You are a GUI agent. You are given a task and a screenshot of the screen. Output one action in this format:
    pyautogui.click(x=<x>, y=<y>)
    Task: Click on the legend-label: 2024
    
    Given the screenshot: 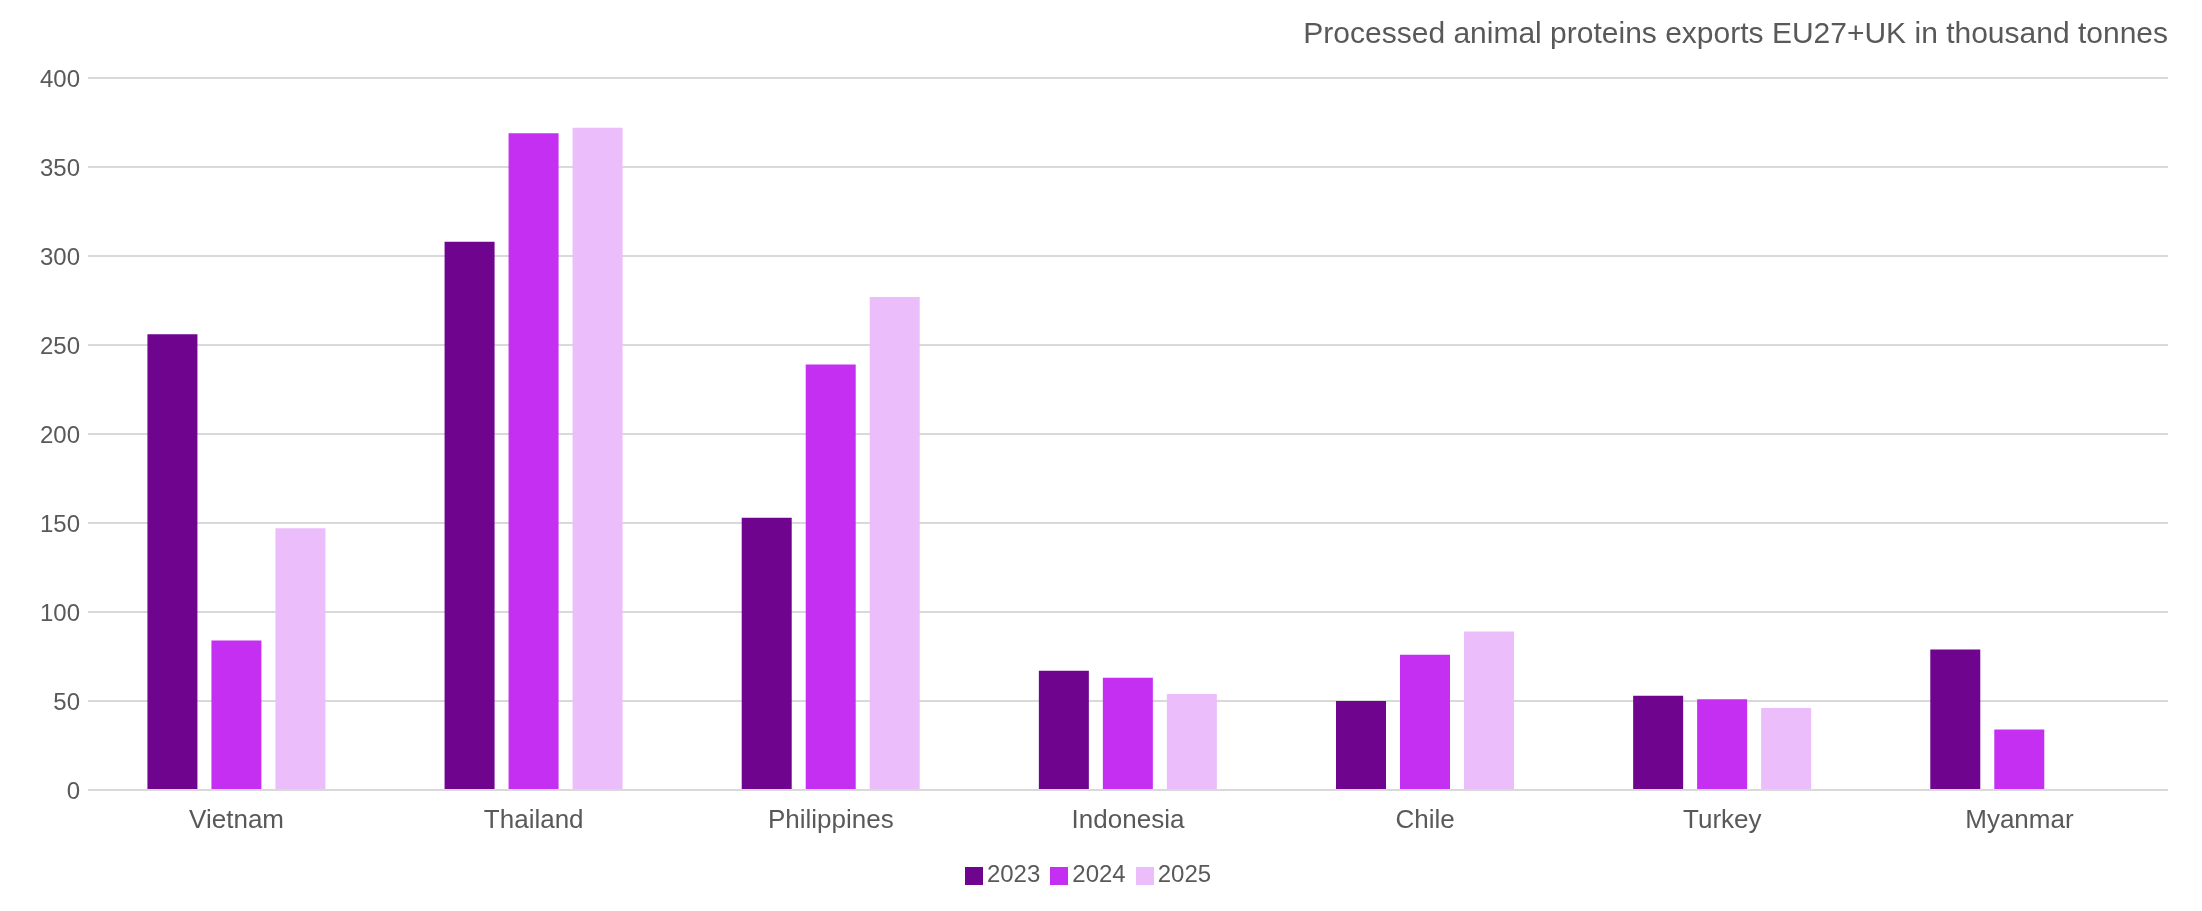 What is the action you would take?
    pyautogui.click(x=1099, y=873)
    